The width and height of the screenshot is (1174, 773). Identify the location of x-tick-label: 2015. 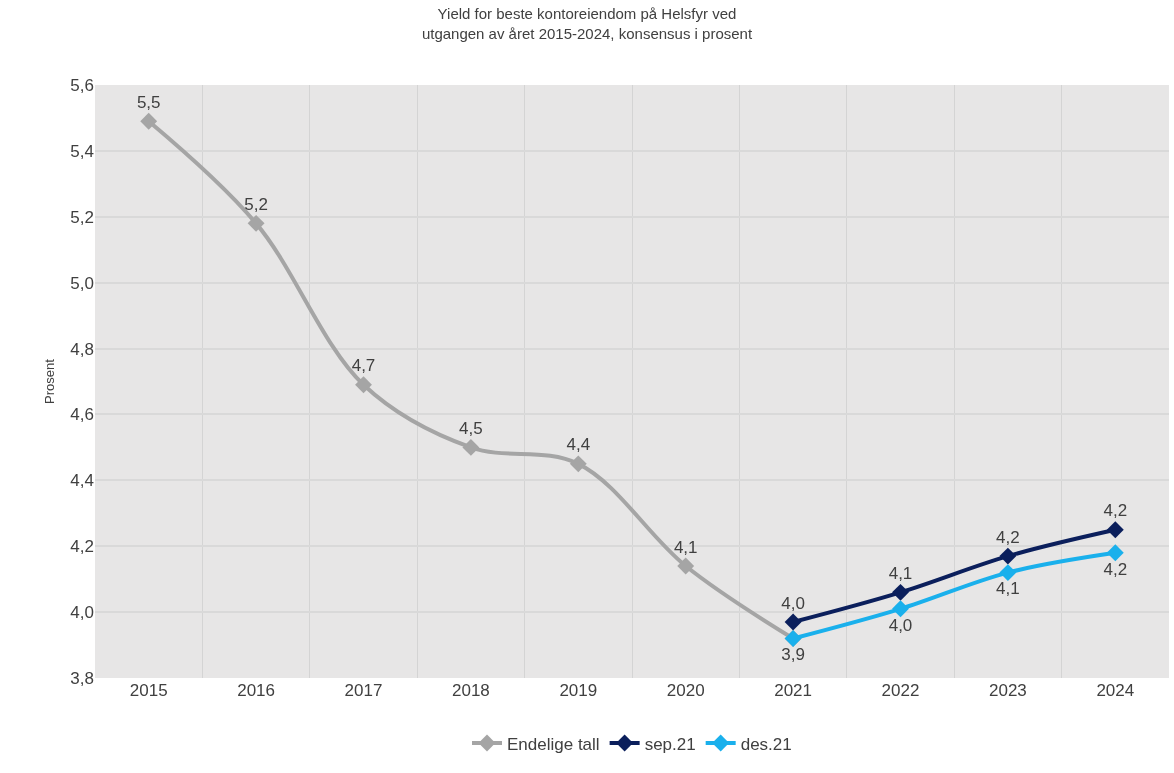
(148, 690).